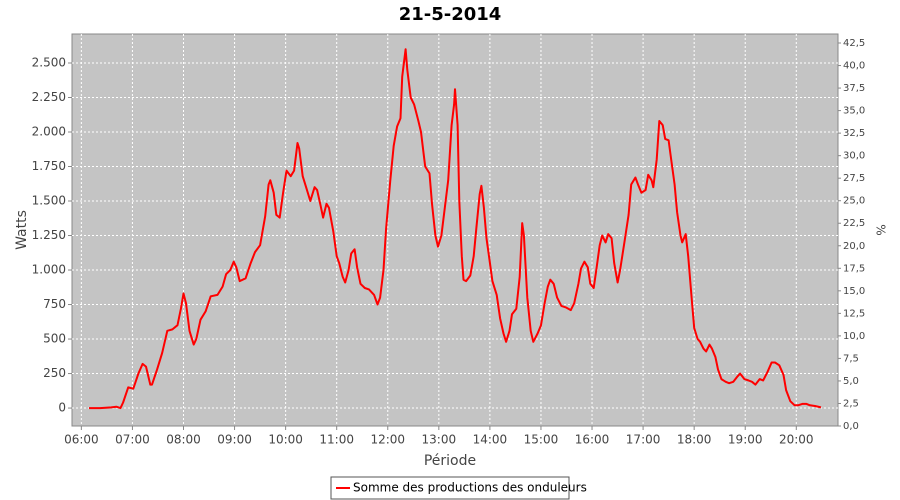 The image size is (900, 500). What do you see at coordinates (854, 66) in the screenshot?
I see `y2-tick-label: 40,0` at bounding box center [854, 66].